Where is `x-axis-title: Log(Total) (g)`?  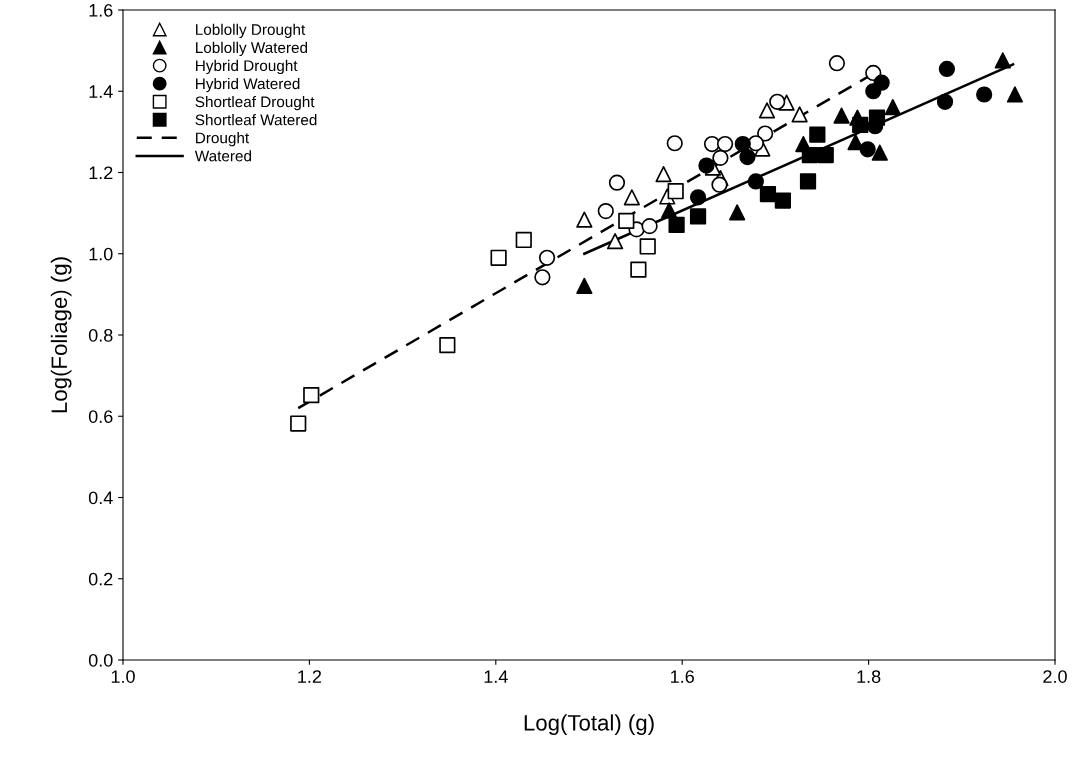 x-axis-title: Log(Total) (g) is located at coordinates (589, 725).